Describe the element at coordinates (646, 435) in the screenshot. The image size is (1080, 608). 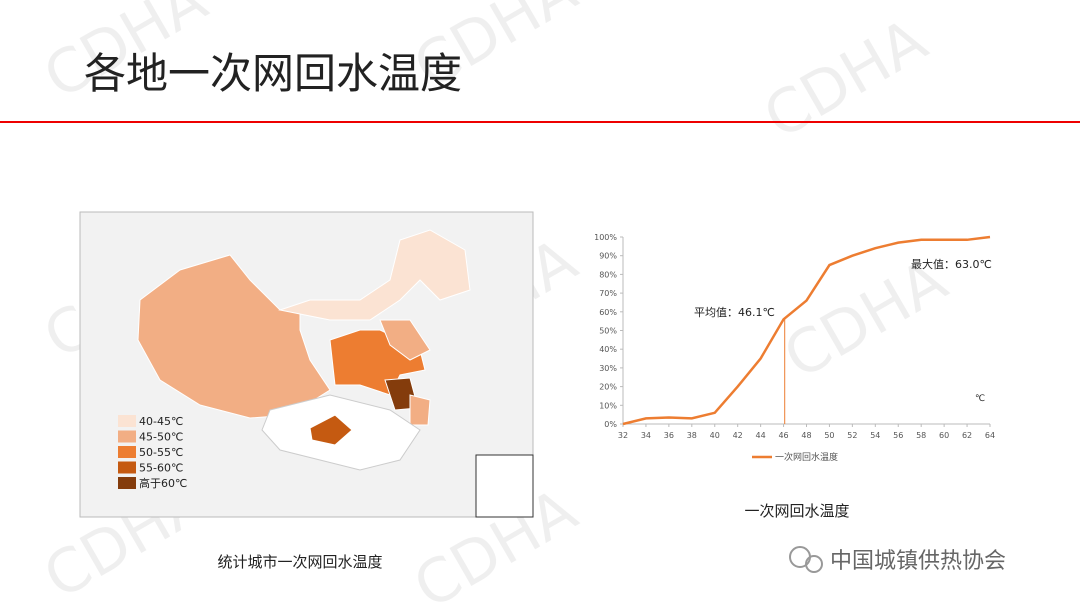
I see `x-tick-label: 34` at that location.